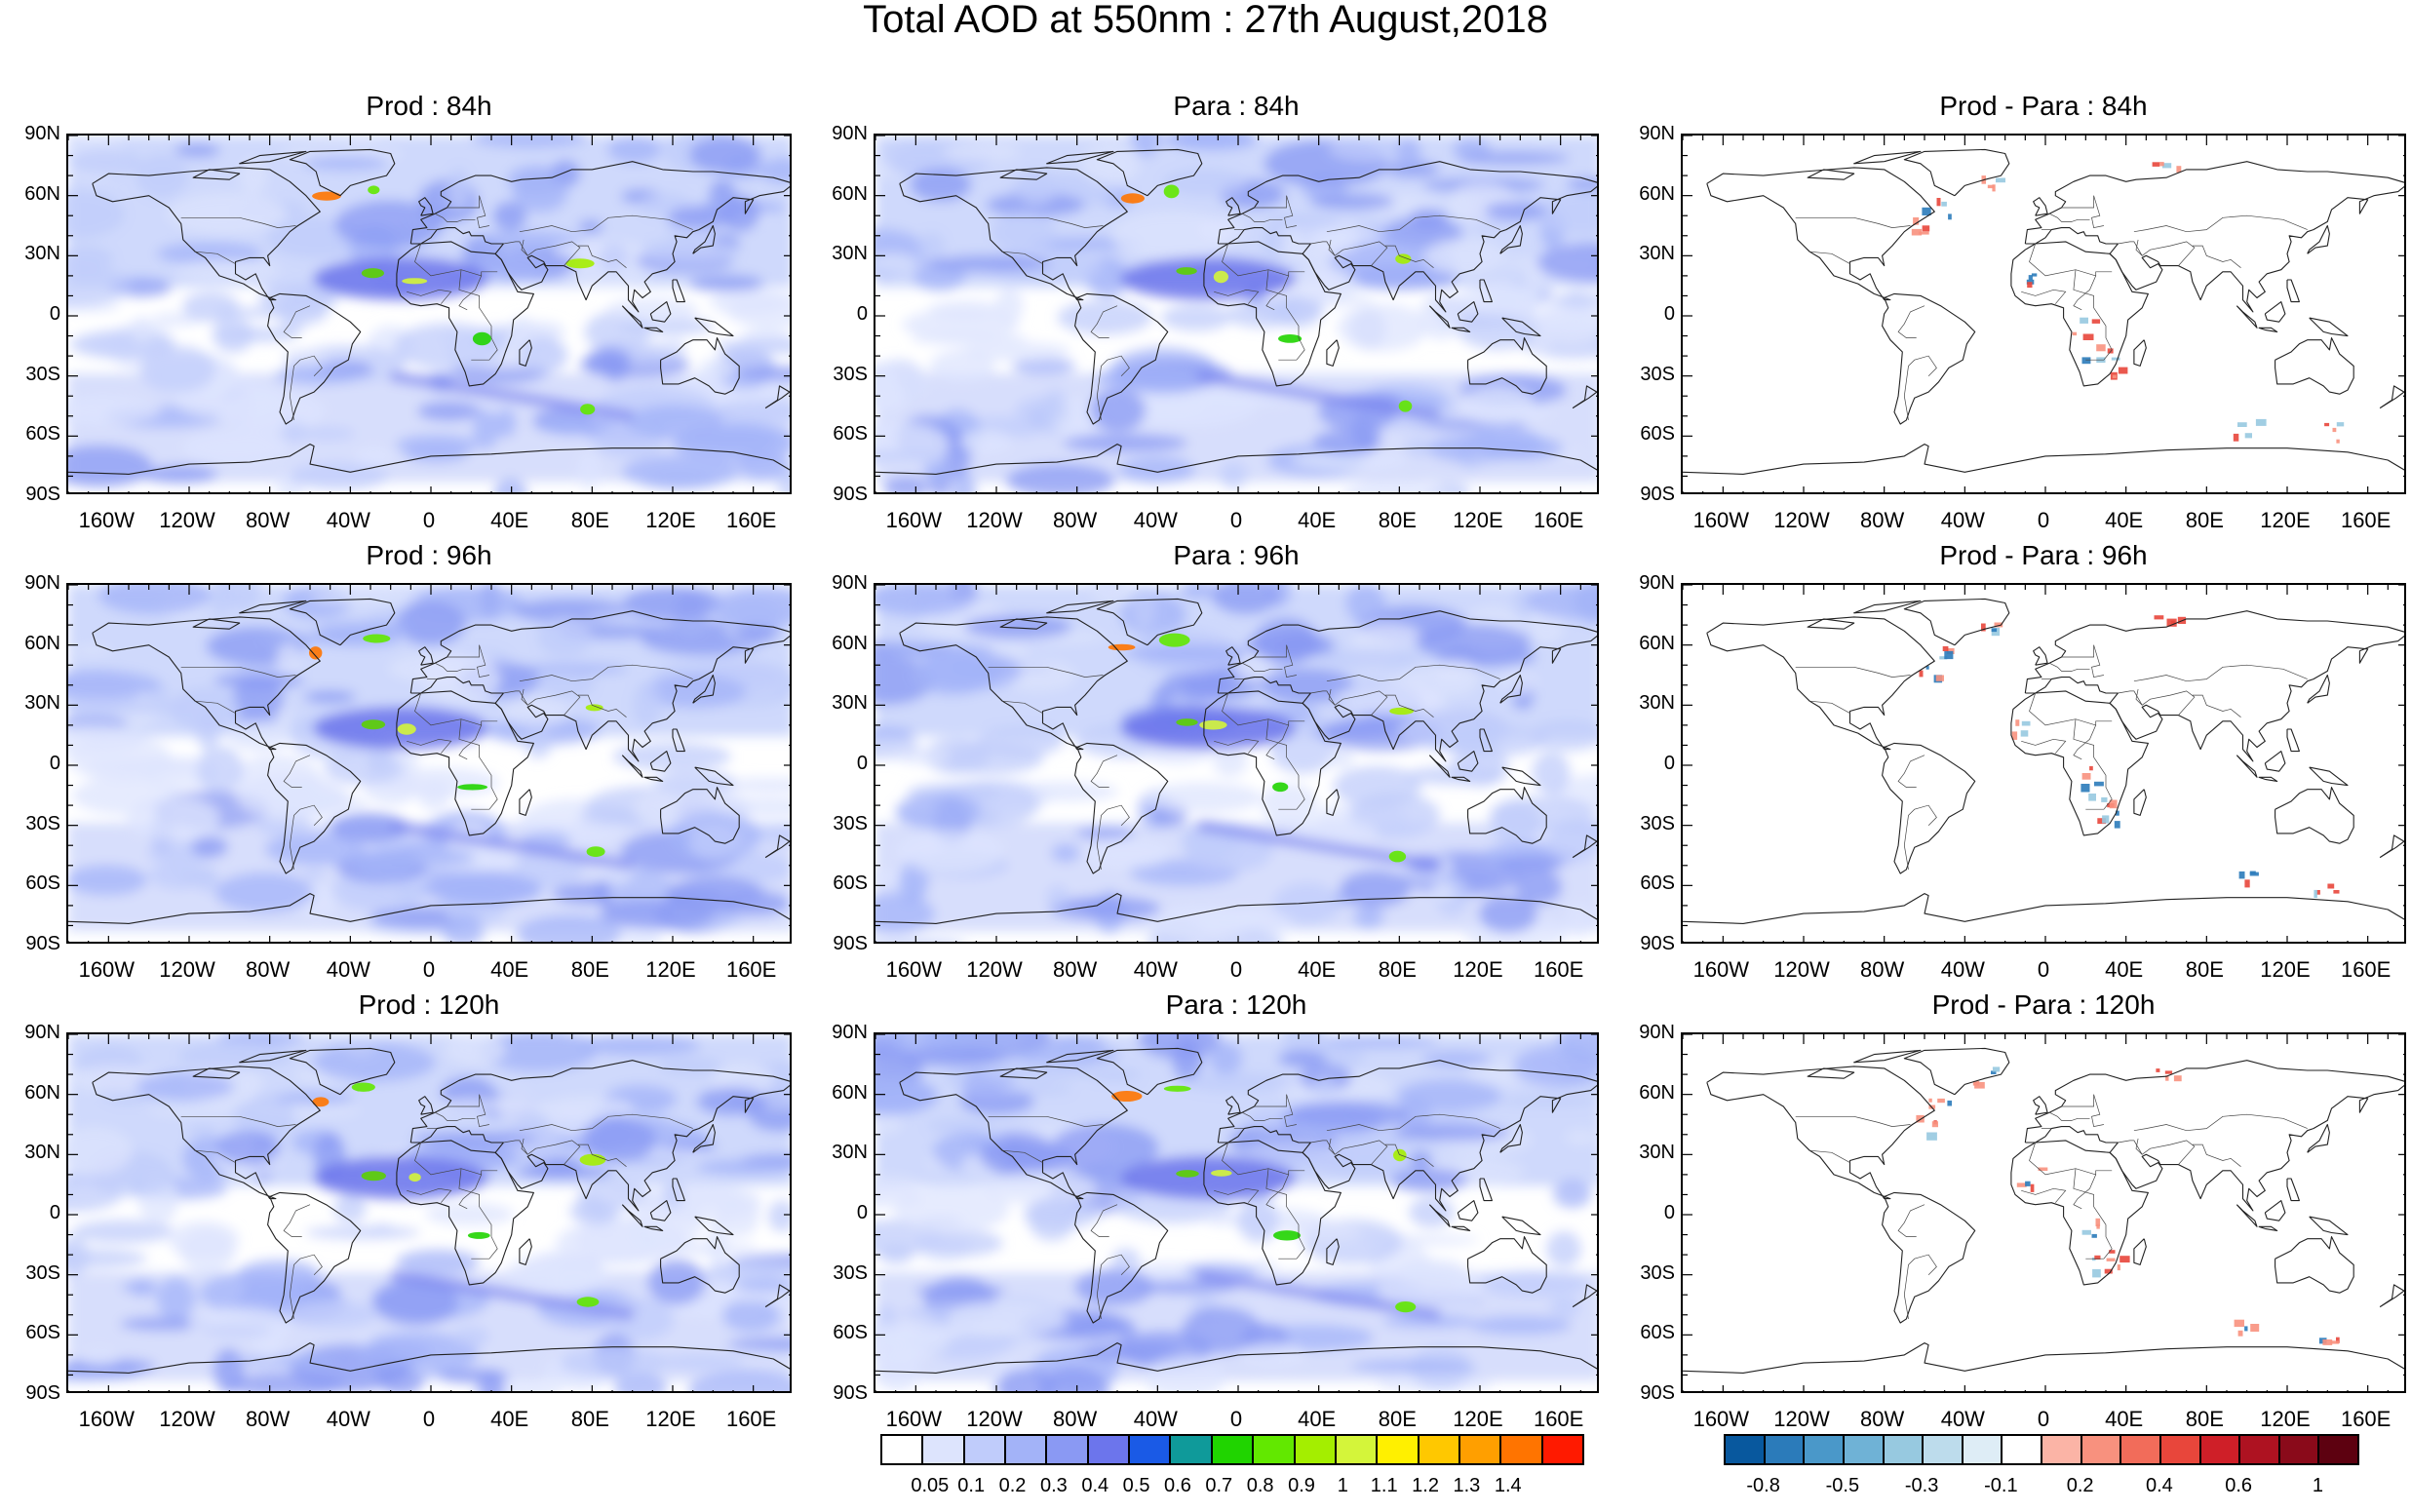 This screenshot has width=2411, height=1512. I want to click on panel-title: Para : 84h, so click(1236, 106).